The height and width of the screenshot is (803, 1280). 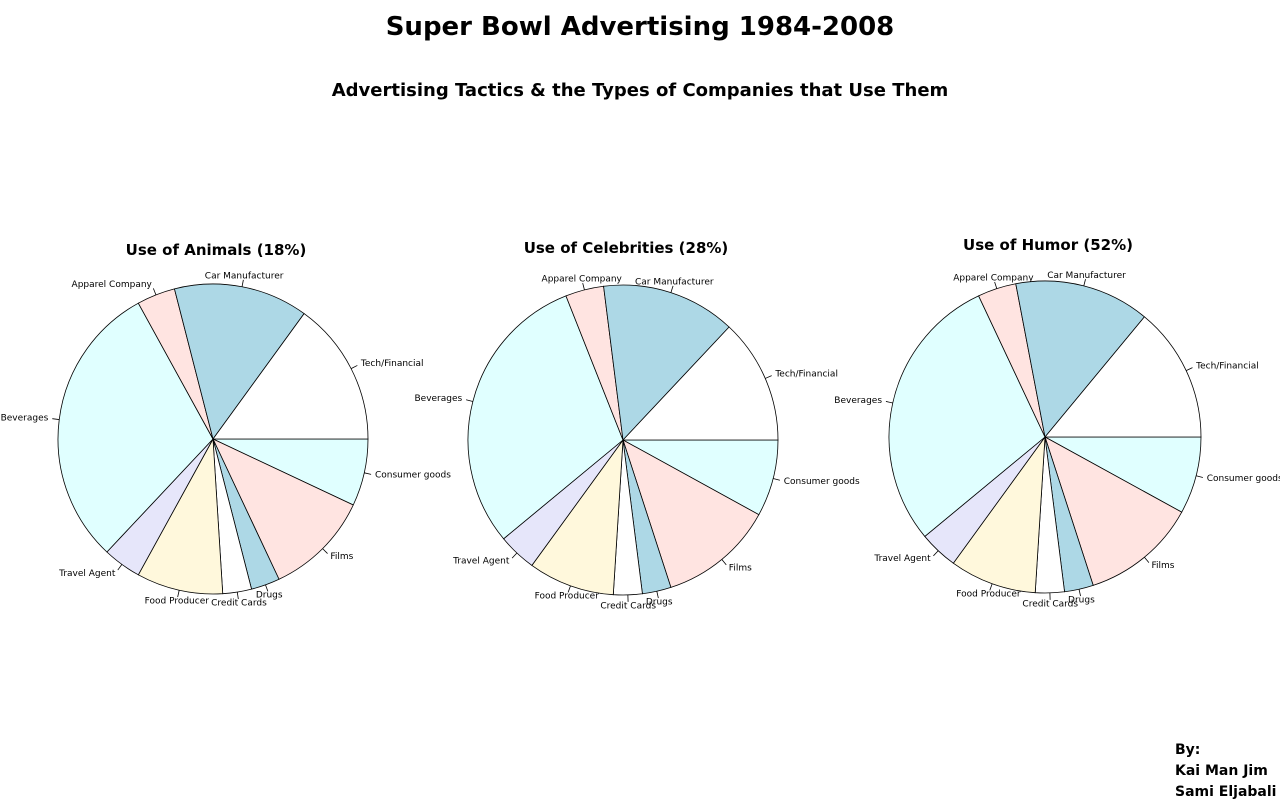 I want to click on pie-title: Use of Humor (52%), so click(x=1048, y=245).